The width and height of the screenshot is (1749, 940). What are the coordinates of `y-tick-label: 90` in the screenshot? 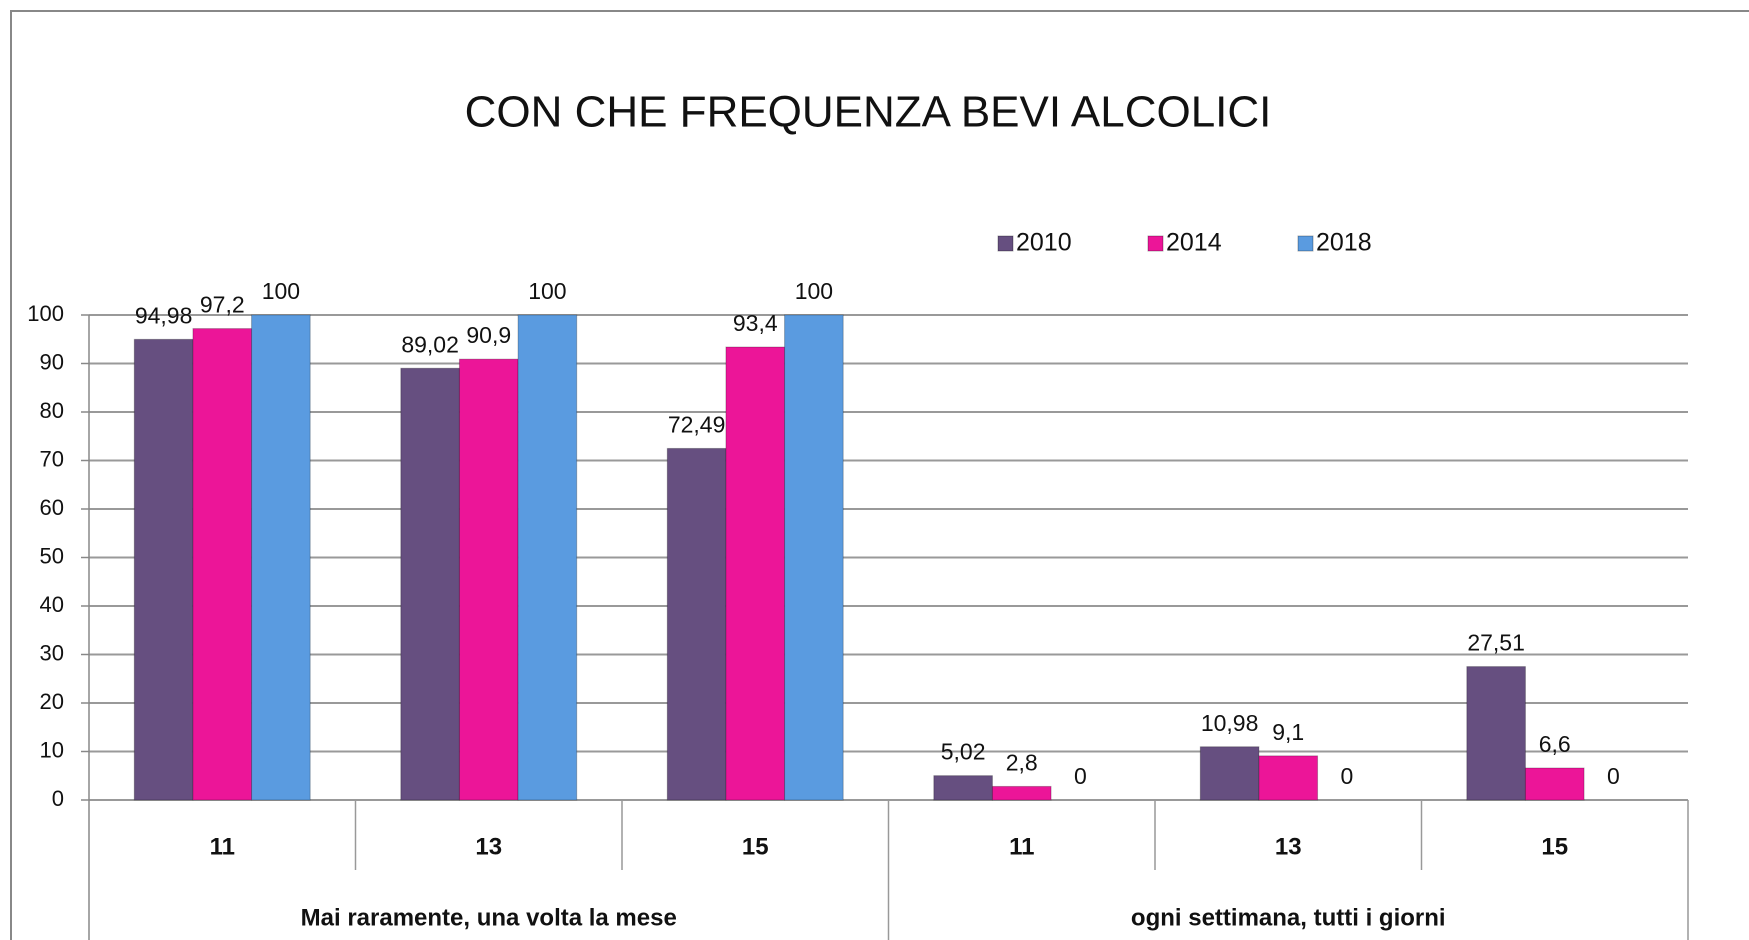 It's located at (52, 361).